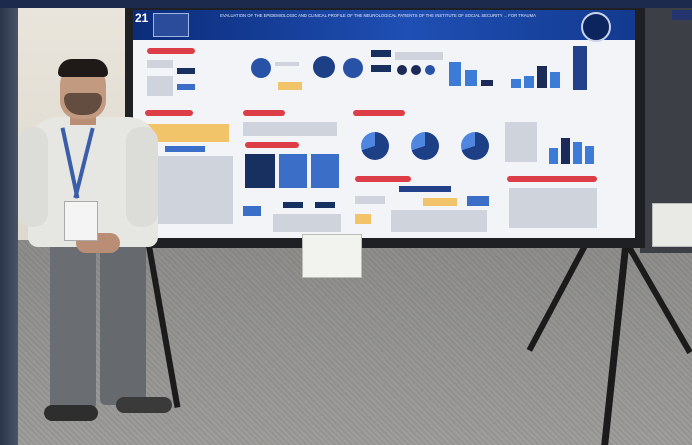  What do you see at coordinates (287, 64) in the screenshot?
I see `text-line` at bounding box center [287, 64].